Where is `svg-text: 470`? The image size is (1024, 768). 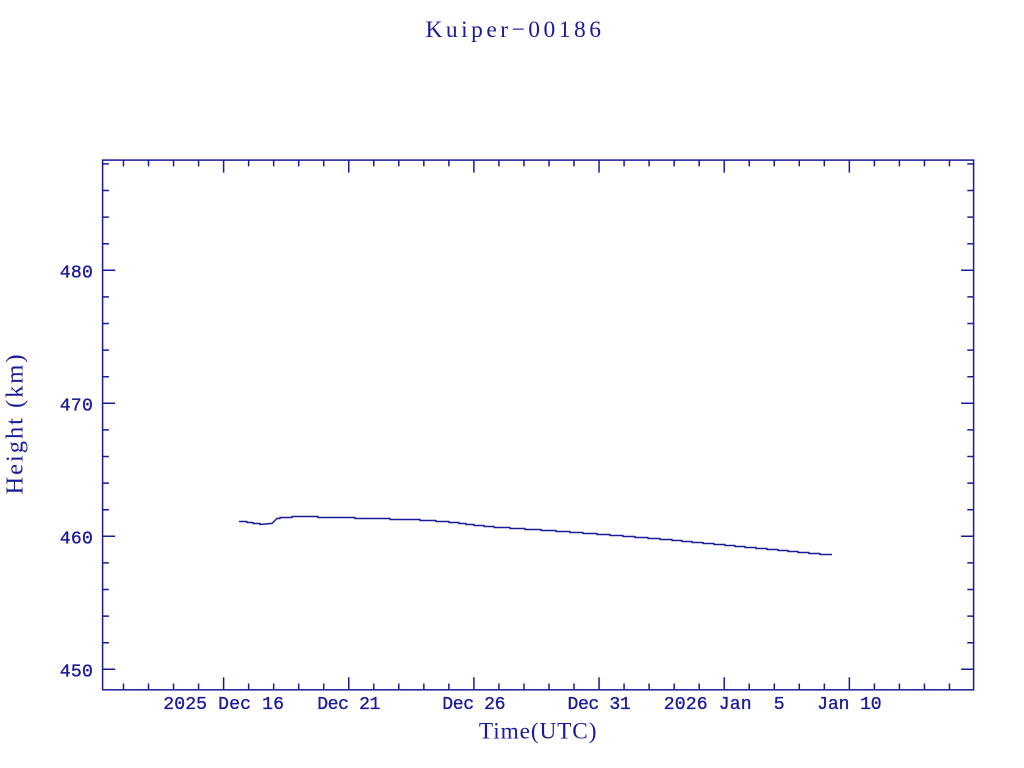 svg-text: 470 is located at coordinates (76, 406).